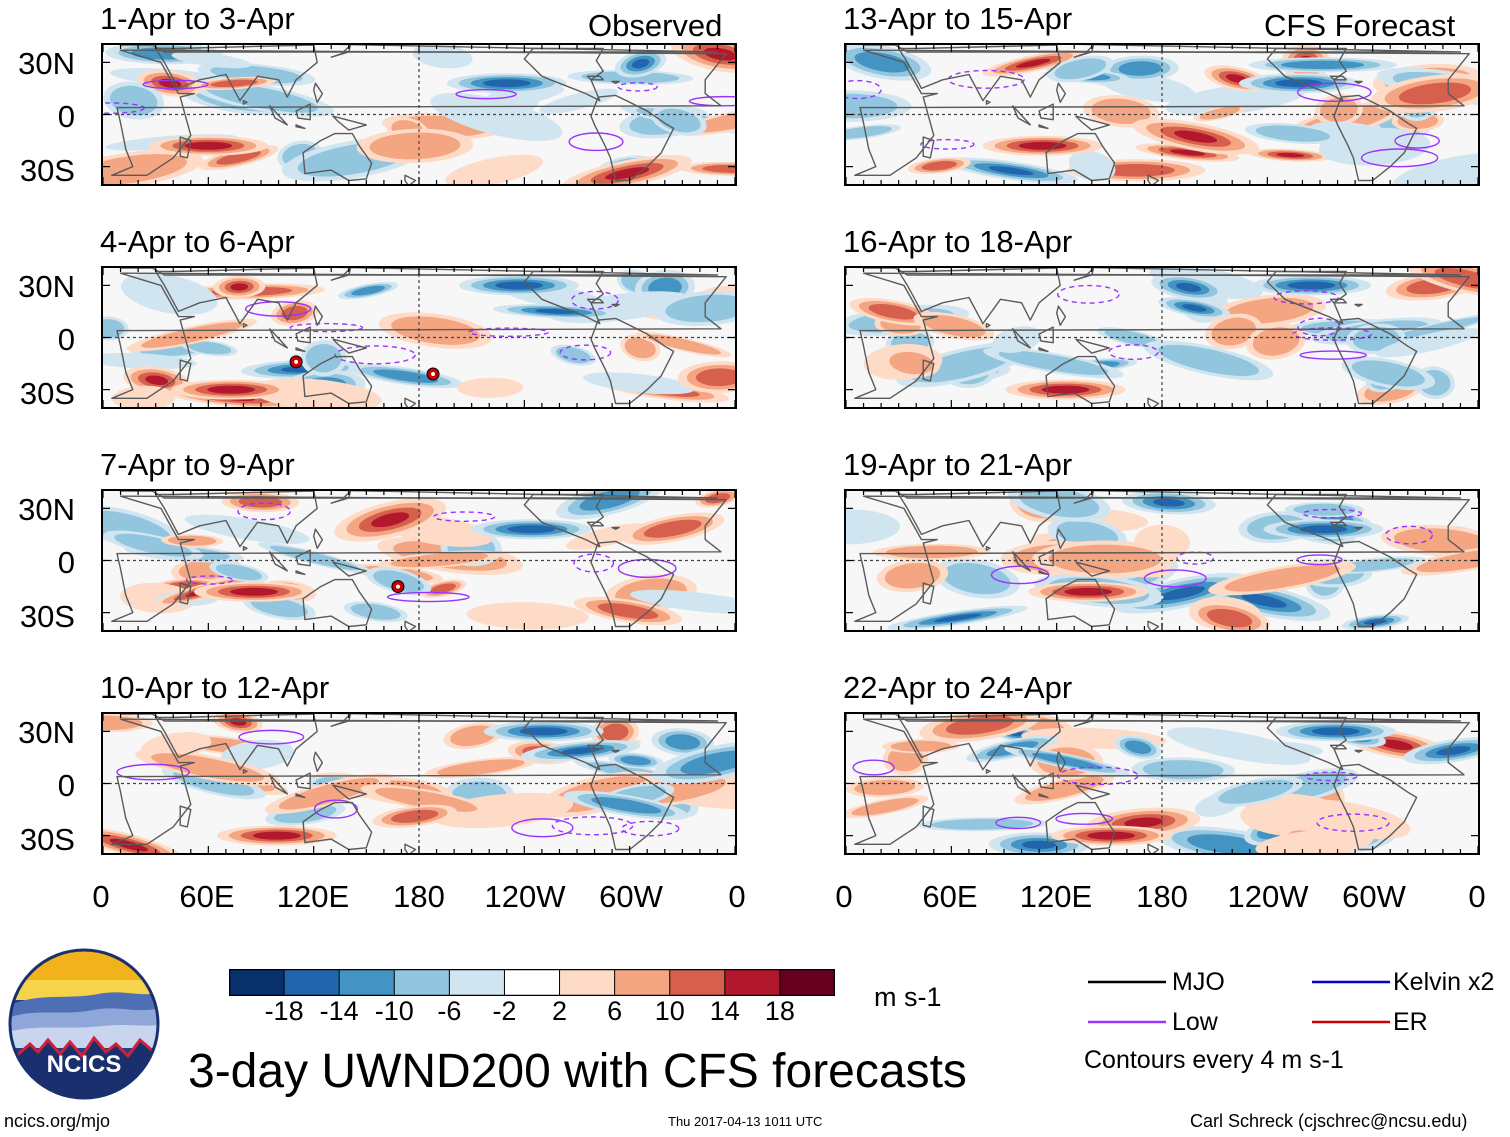 Image resolution: width=1510 pixels, height=1137 pixels. I want to click on forecast-label: CFS Forecast, so click(1360, 25).